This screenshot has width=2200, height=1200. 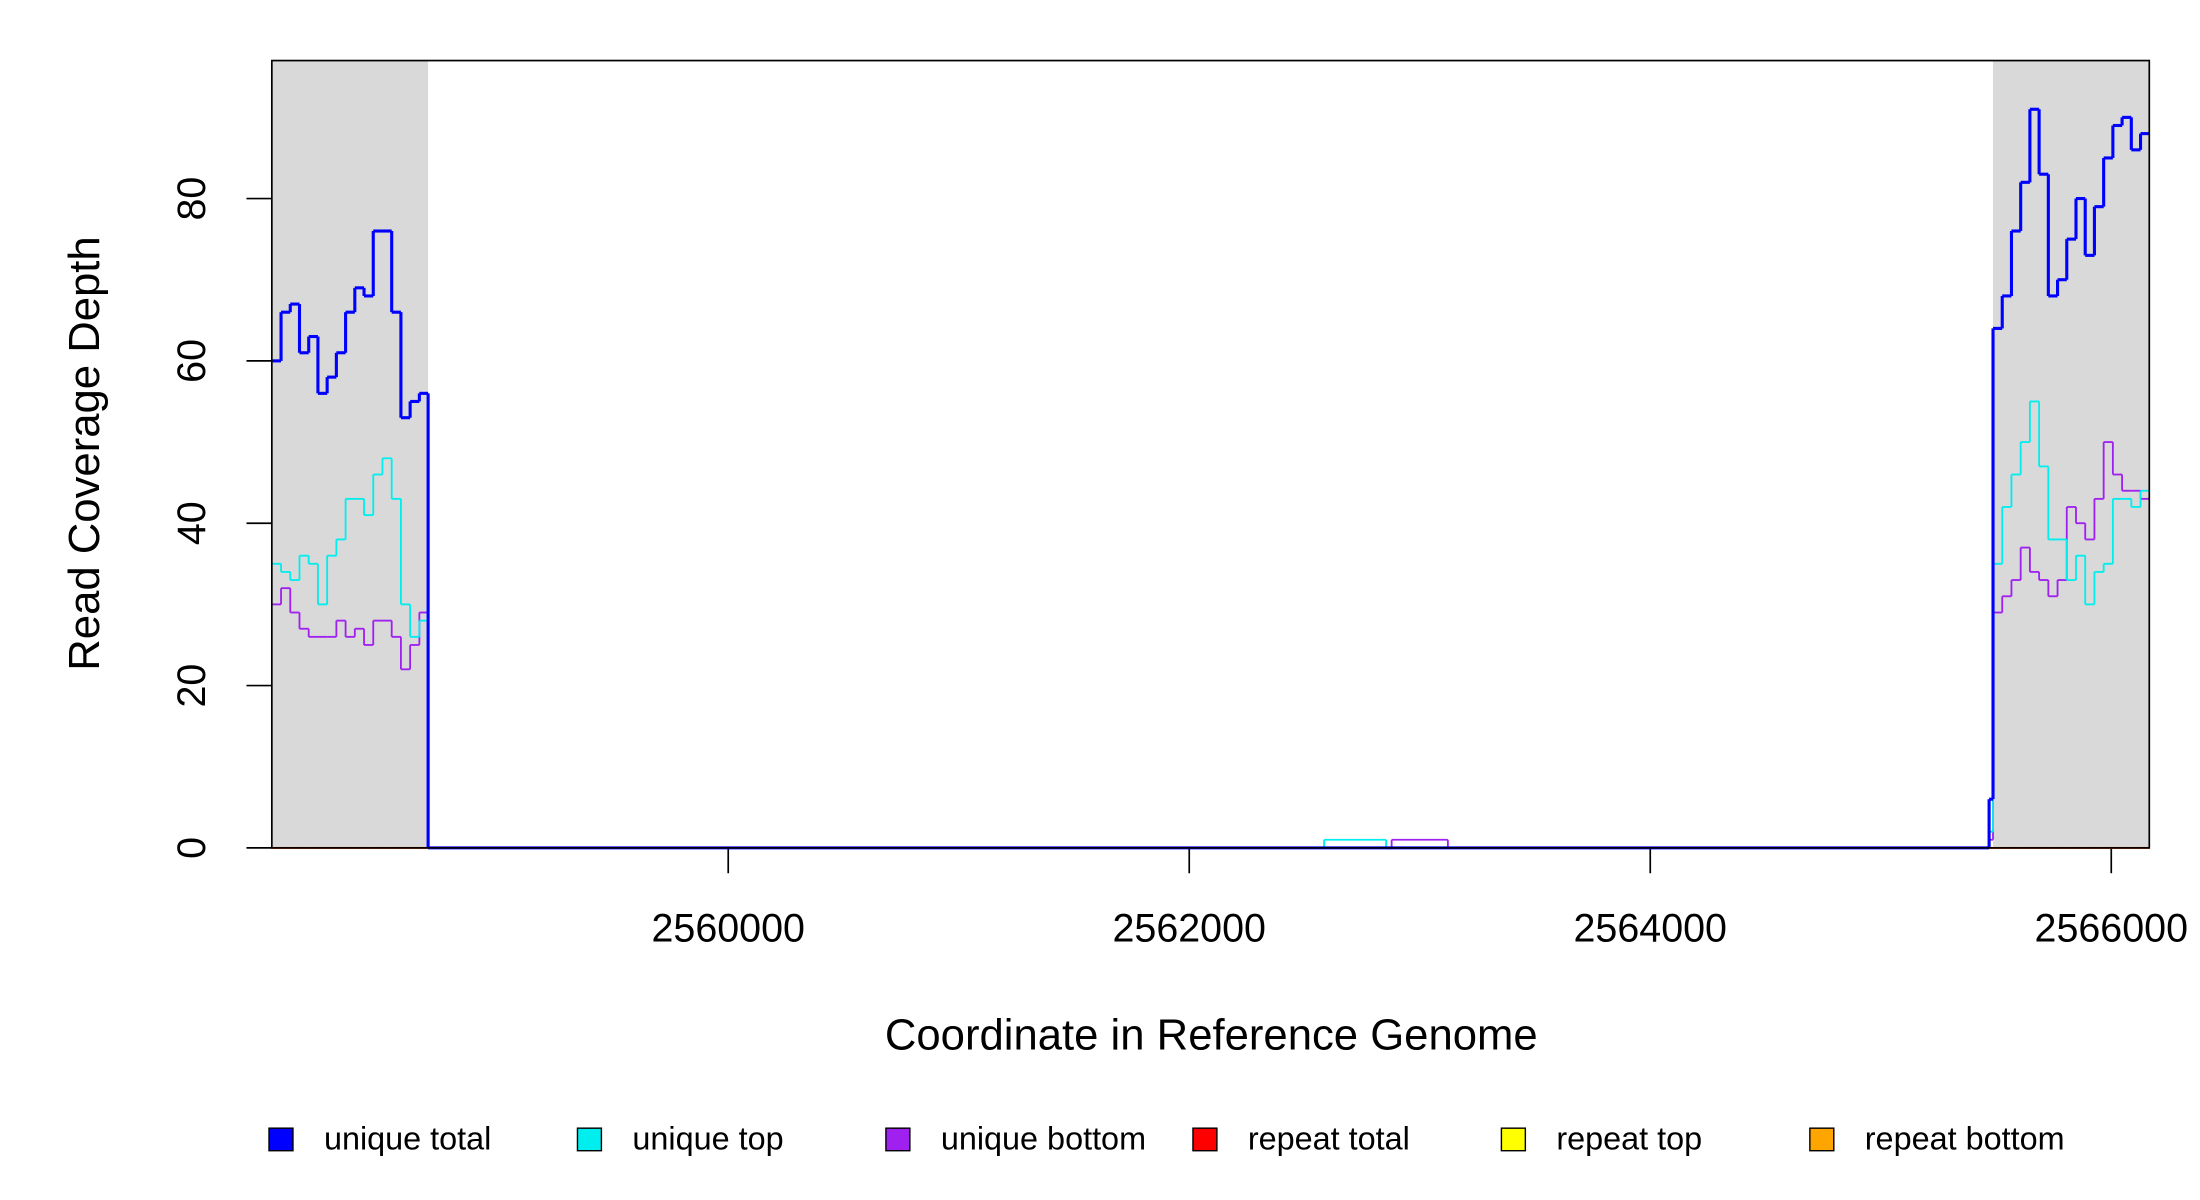 What do you see at coordinates (407, 1138) in the screenshot?
I see `legend-label: unique total` at bounding box center [407, 1138].